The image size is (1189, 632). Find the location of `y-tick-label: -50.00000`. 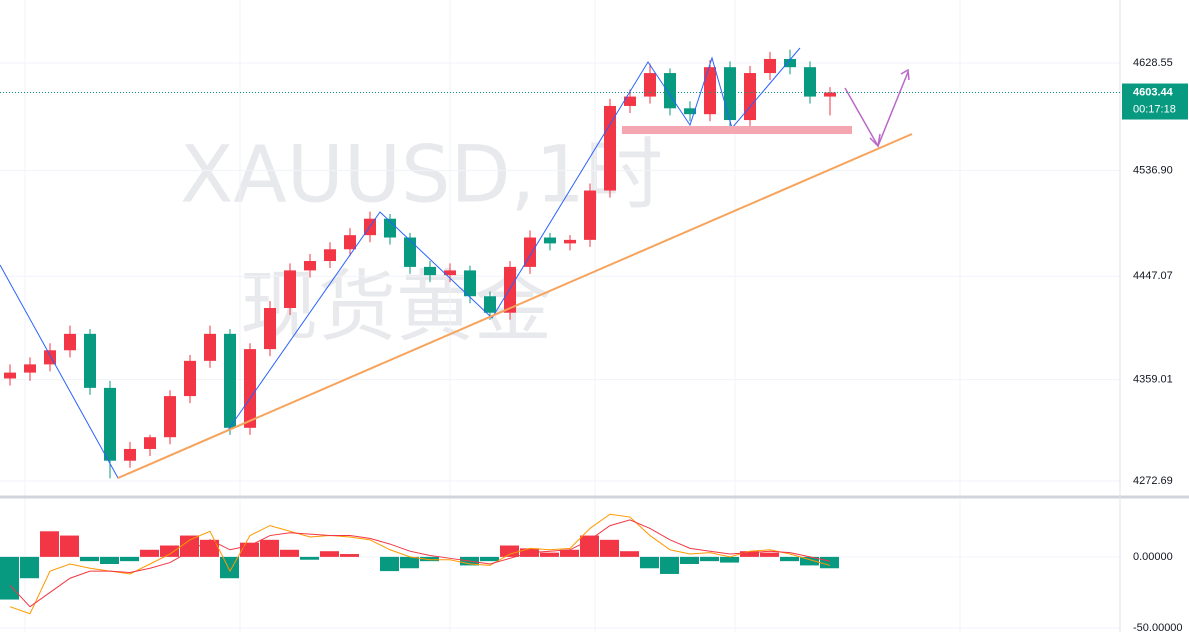

y-tick-label: -50.00000 is located at coordinates (1158, 627).